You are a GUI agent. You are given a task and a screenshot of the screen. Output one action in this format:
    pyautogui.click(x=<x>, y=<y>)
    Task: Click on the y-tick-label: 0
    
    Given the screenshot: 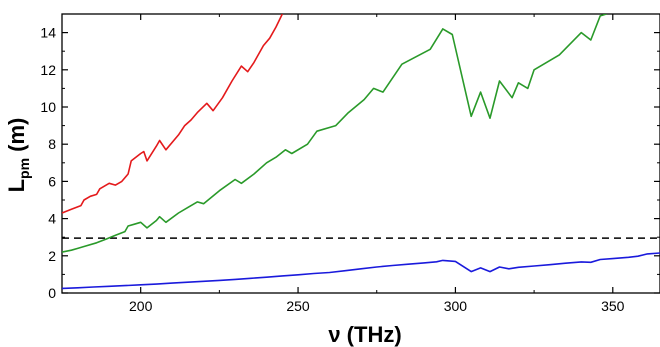 What is the action you would take?
    pyautogui.click(x=52, y=293)
    